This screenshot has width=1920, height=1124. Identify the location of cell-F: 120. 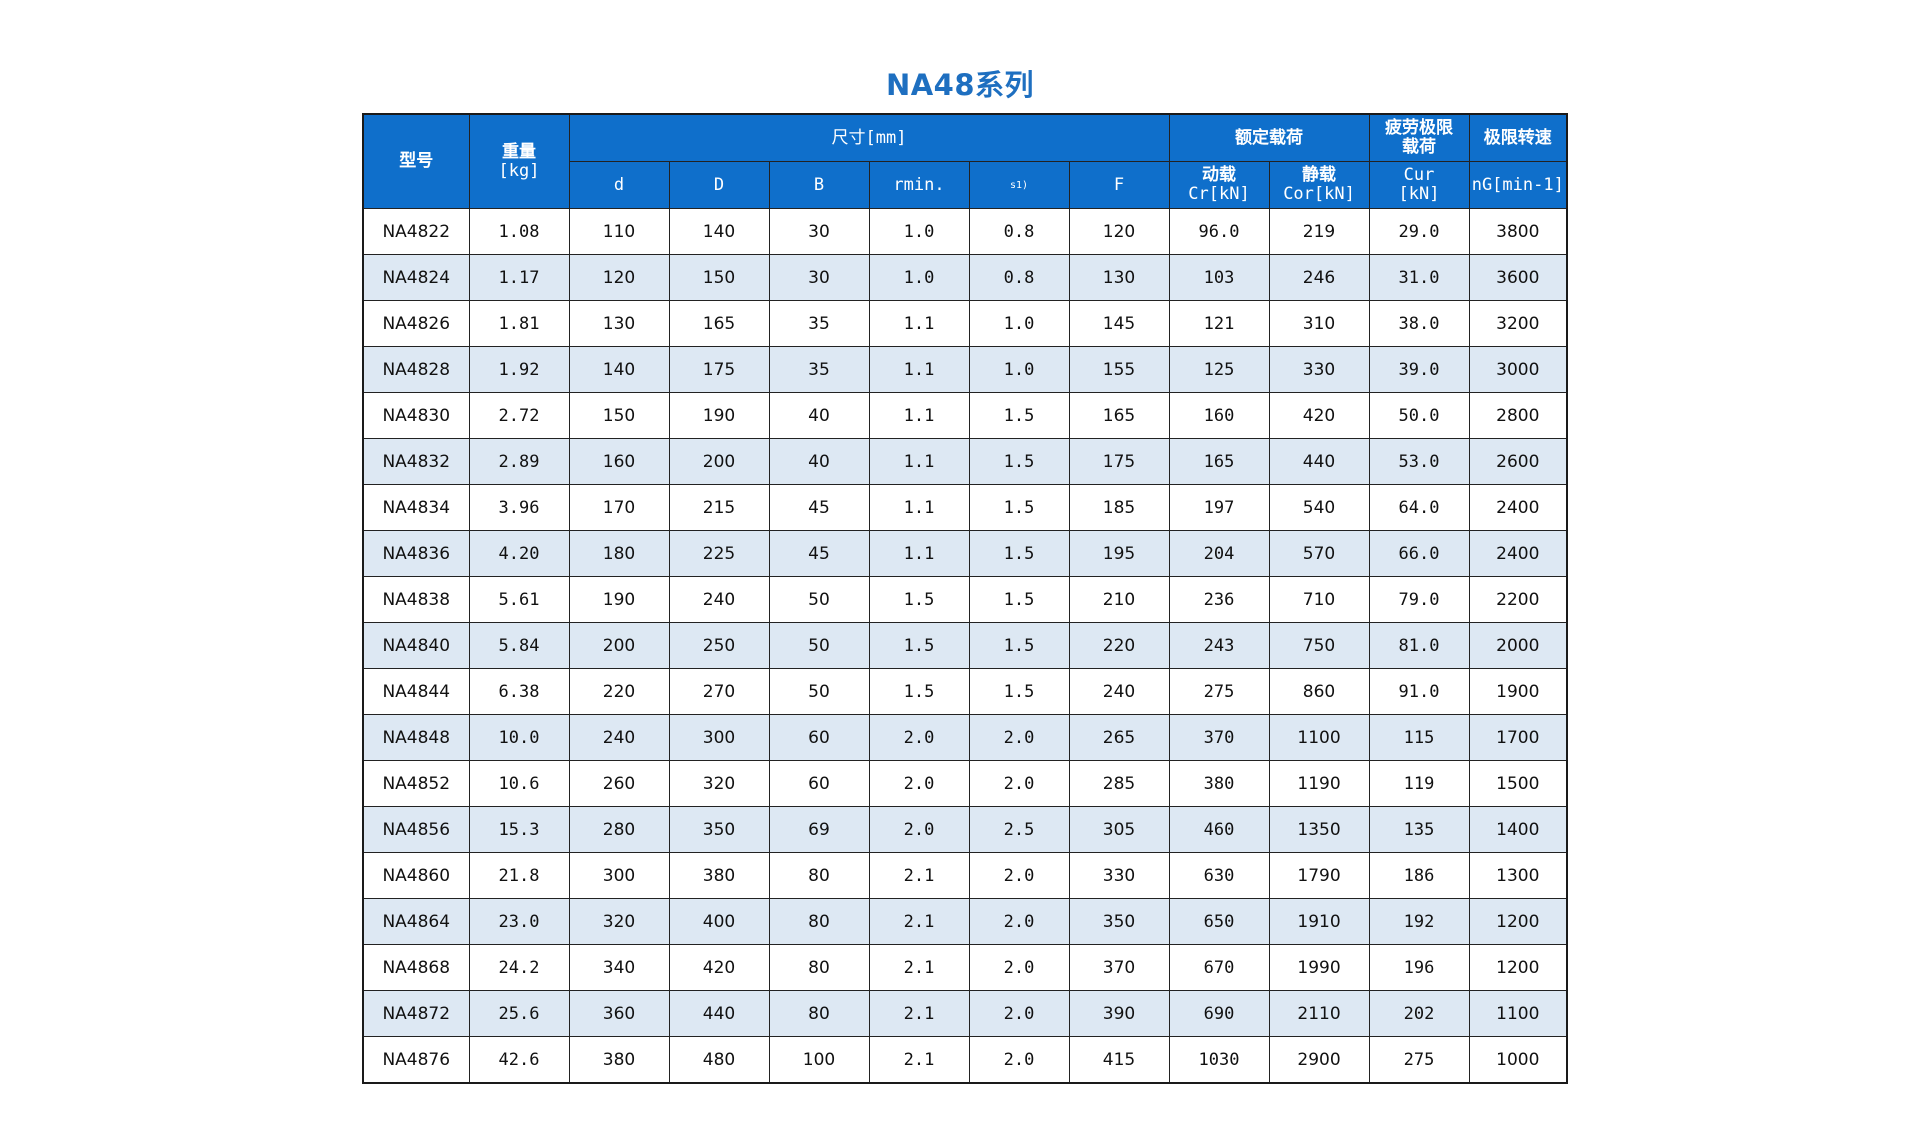
(1119, 231).